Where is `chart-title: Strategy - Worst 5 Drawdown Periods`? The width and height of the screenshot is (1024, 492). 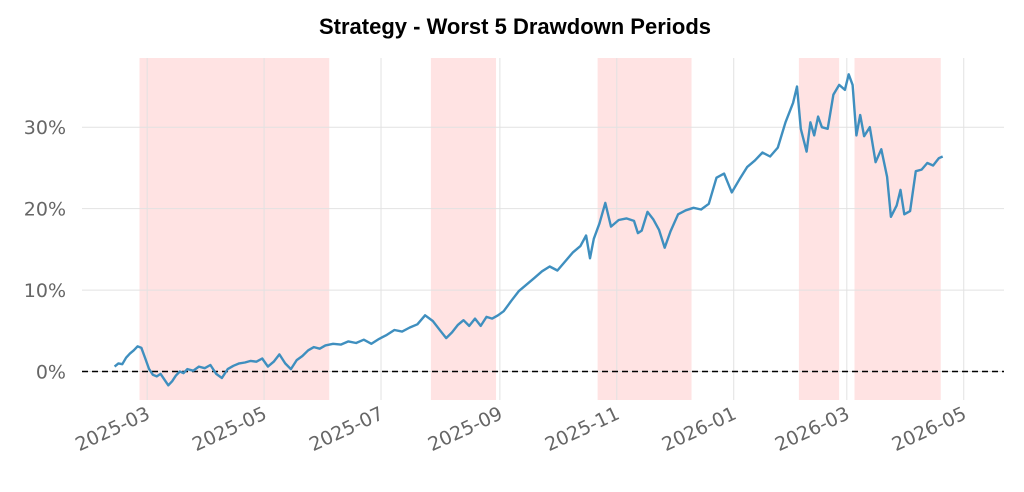
chart-title: Strategy - Worst 5 Drawdown Periods is located at coordinates (515, 26).